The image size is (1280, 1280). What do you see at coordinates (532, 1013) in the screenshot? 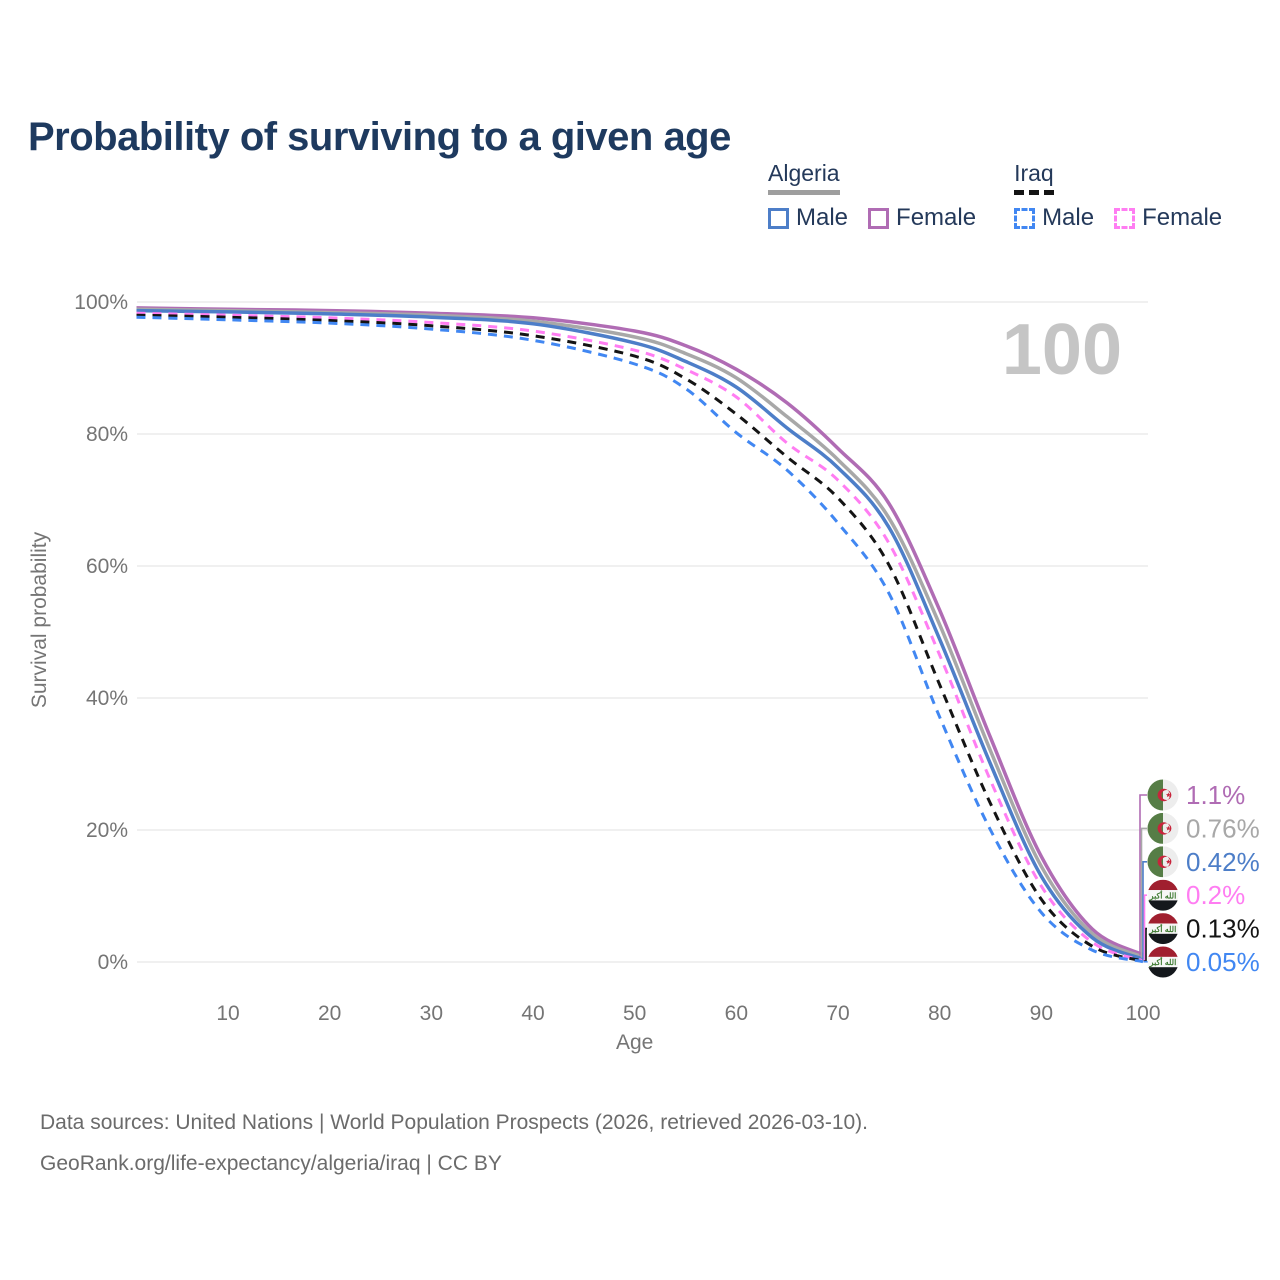
I see `x-tick-40: 40` at bounding box center [532, 1013].